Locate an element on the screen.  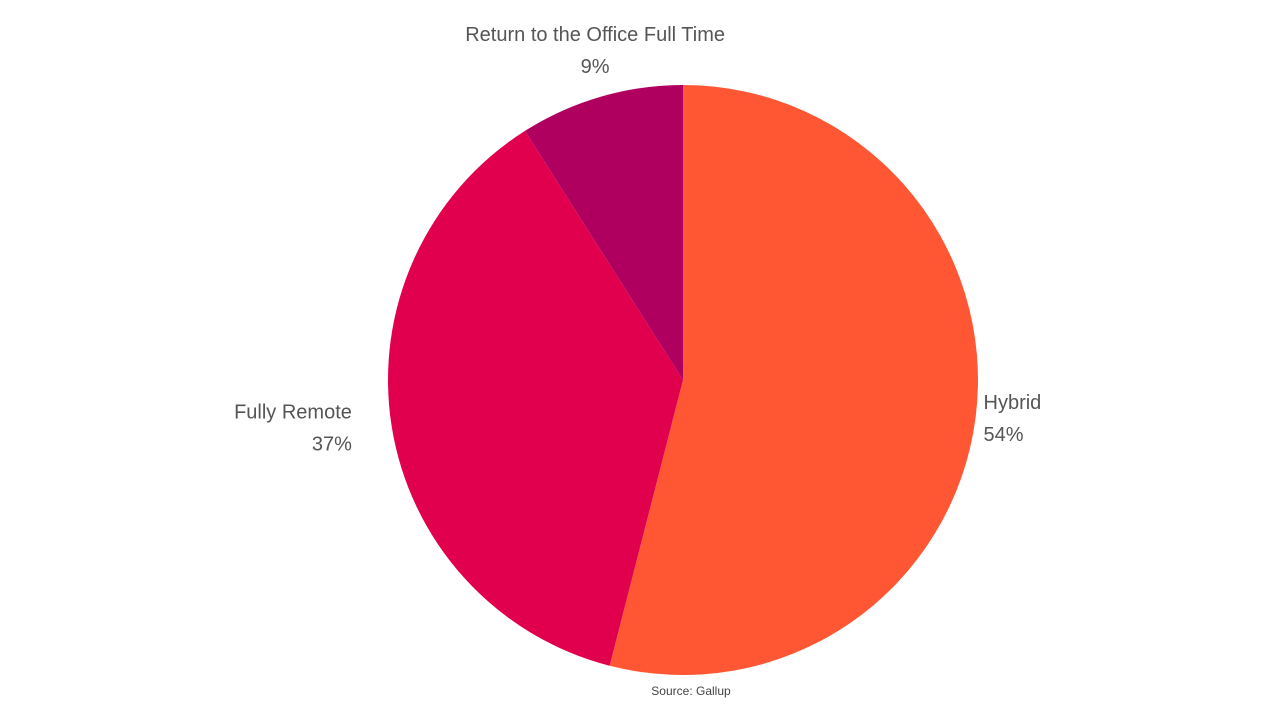
source-note: Source: Gallup is located at coordinates (691, 691).